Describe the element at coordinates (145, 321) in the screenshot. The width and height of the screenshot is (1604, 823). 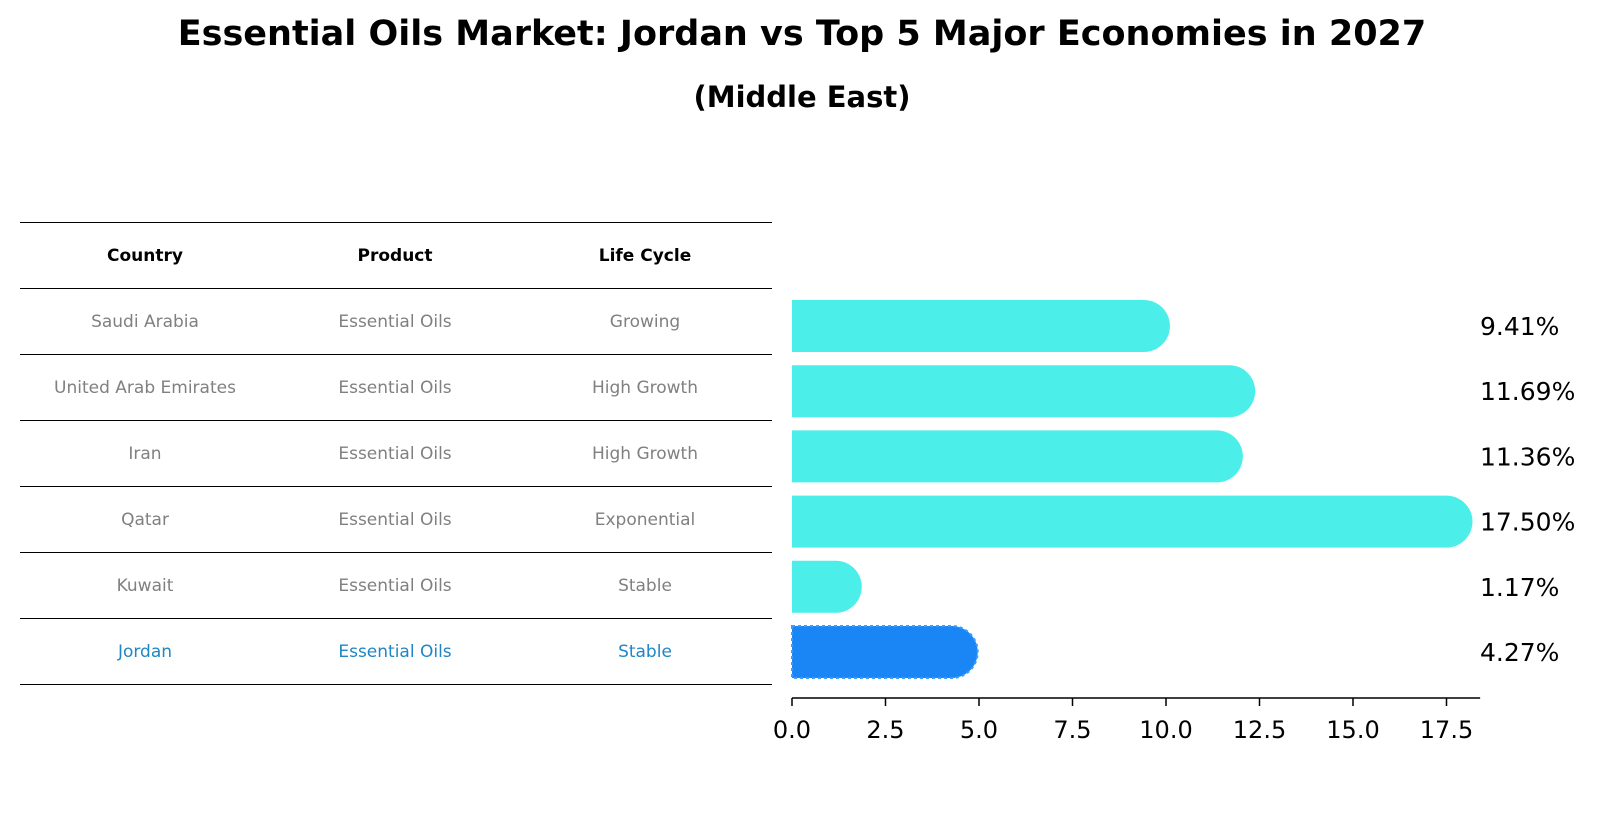
I see `country-cell: Saudi Arabia` at that location.